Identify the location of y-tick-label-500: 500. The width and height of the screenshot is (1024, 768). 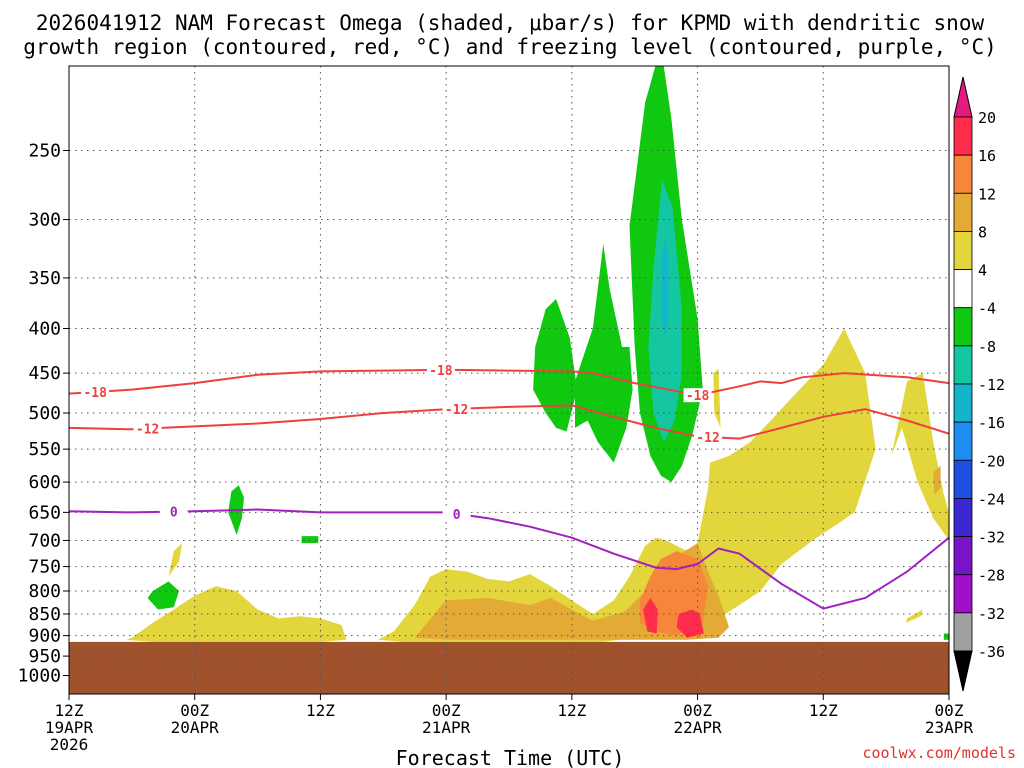
(44, 413).